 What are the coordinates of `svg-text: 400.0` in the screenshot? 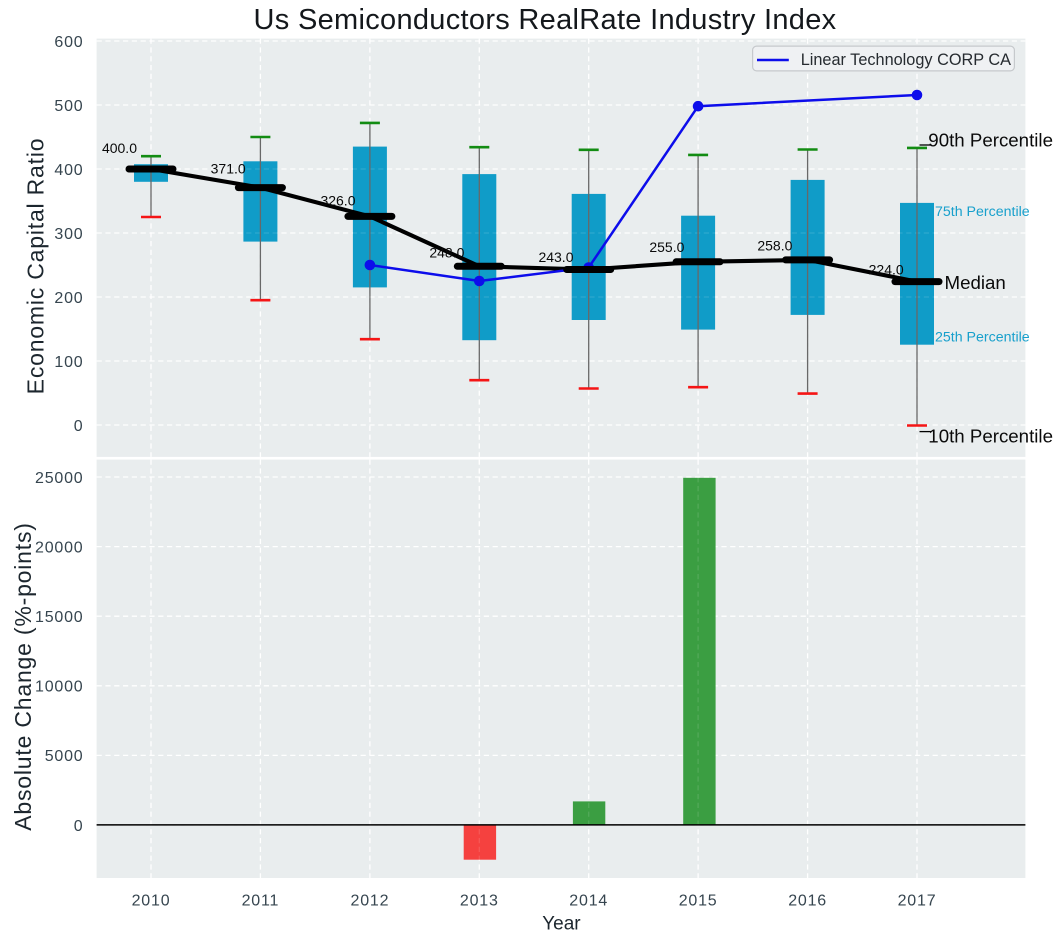 It's located at (119, 148).